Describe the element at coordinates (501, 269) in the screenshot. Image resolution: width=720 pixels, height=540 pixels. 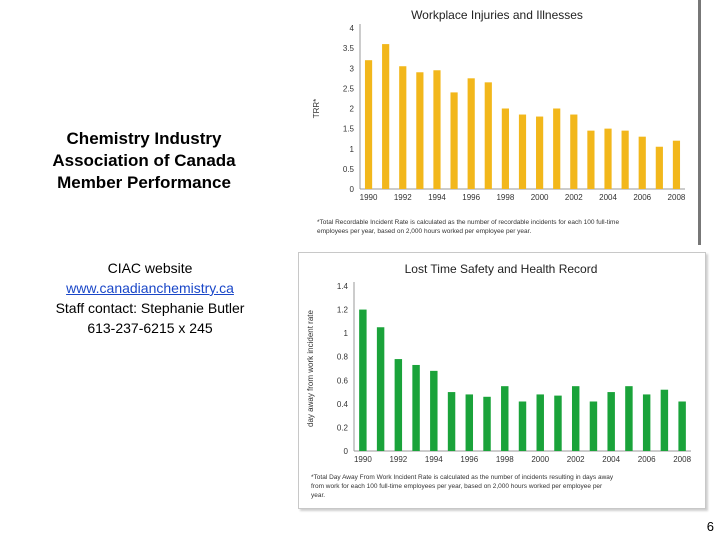
I see `chart-title: Lost Time Safety and Health Record` at that location.